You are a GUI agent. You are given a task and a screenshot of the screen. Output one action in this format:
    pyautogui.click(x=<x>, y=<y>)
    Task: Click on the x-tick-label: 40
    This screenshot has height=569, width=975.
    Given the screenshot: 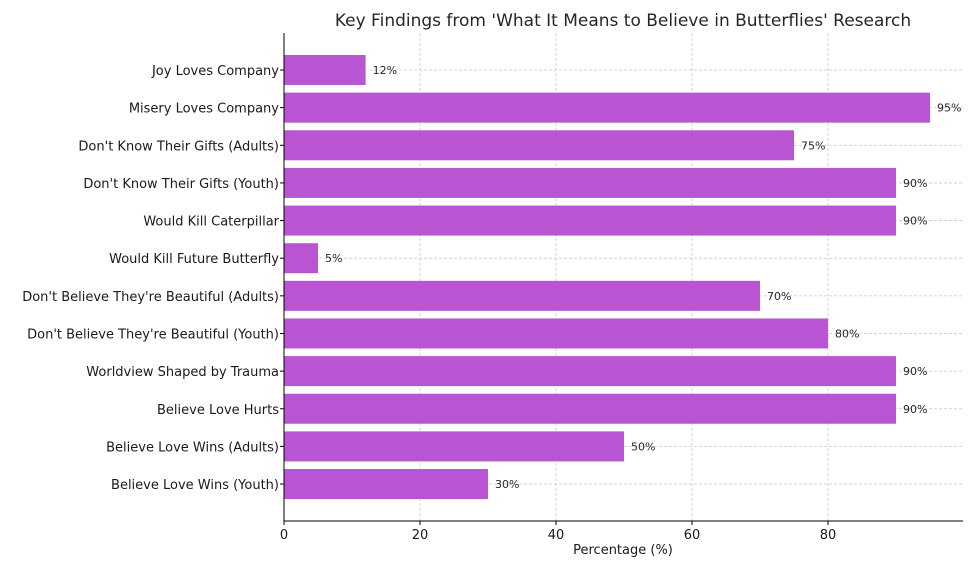 What is the action you would take?
    pyautogui.click(x=556, y=535)
    